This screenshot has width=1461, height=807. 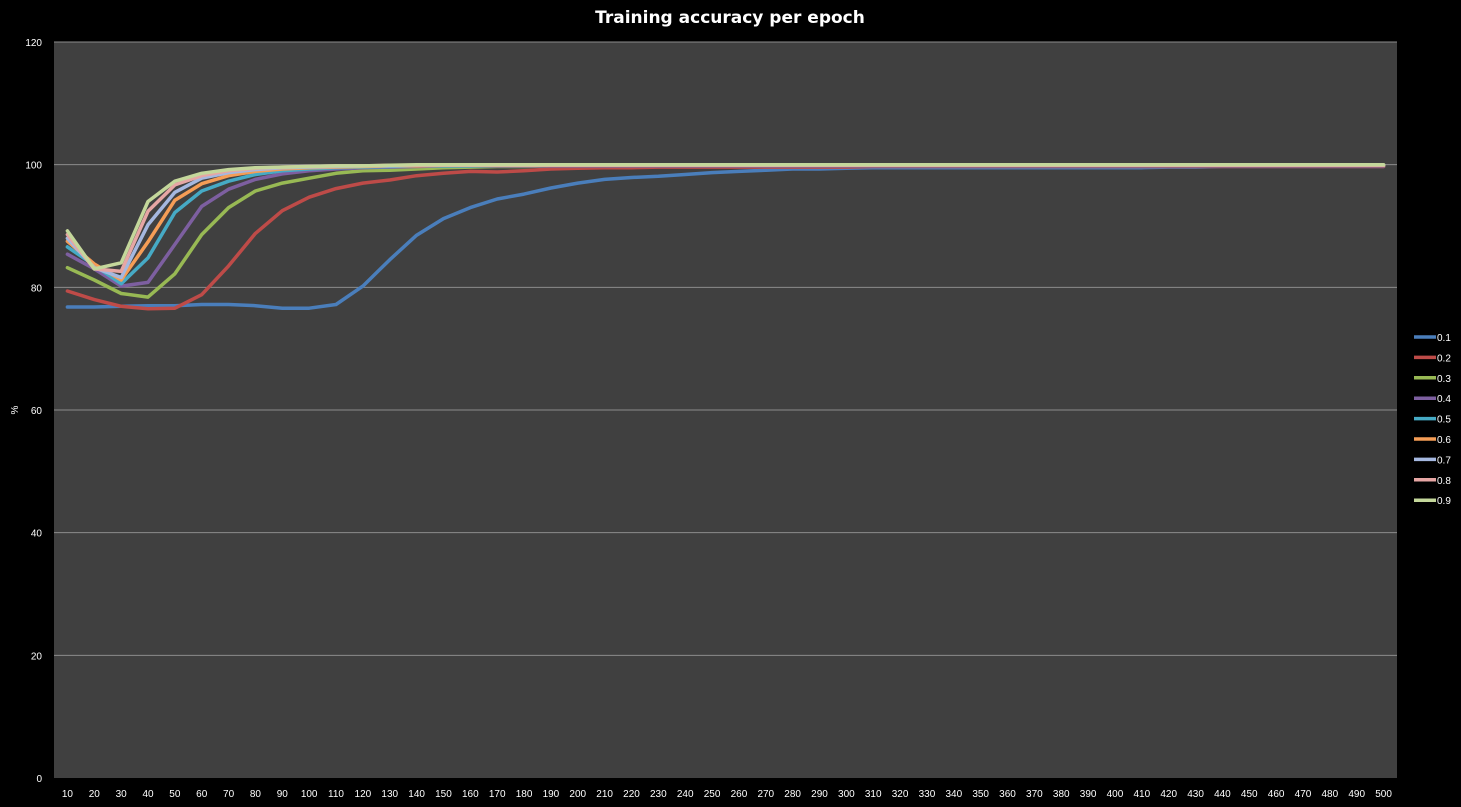 What do you see at coordinates (283, 794) in the screenshot?
I see `x-tick-label: 90` at bounding box center [283, 794].